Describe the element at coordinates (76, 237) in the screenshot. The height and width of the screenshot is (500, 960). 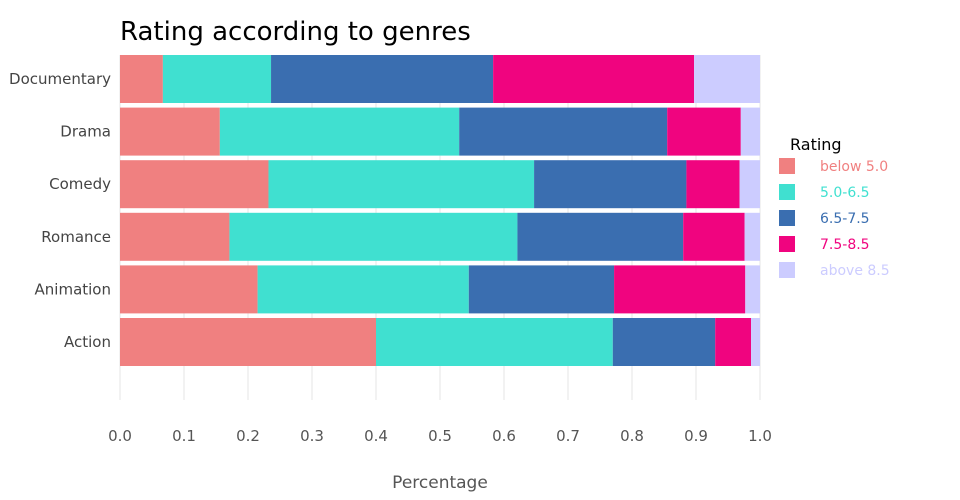
I see `category-label: Romance` at that location.